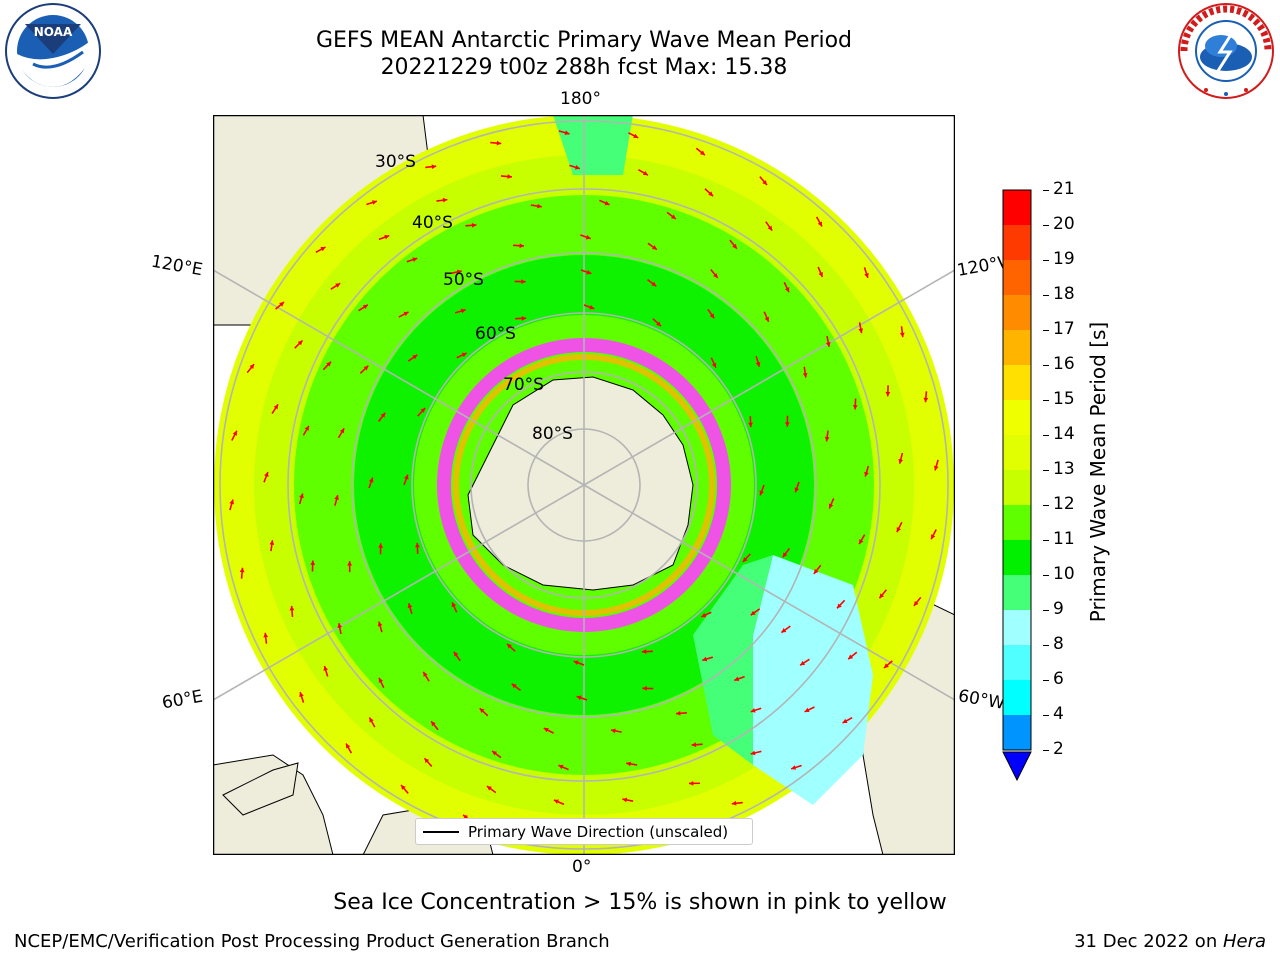 This screenshot has height=960, width=1280. Describe the element at coordinates (495, 334) in the screenshot. I see `lat-label-60s: 60°S` at that location.